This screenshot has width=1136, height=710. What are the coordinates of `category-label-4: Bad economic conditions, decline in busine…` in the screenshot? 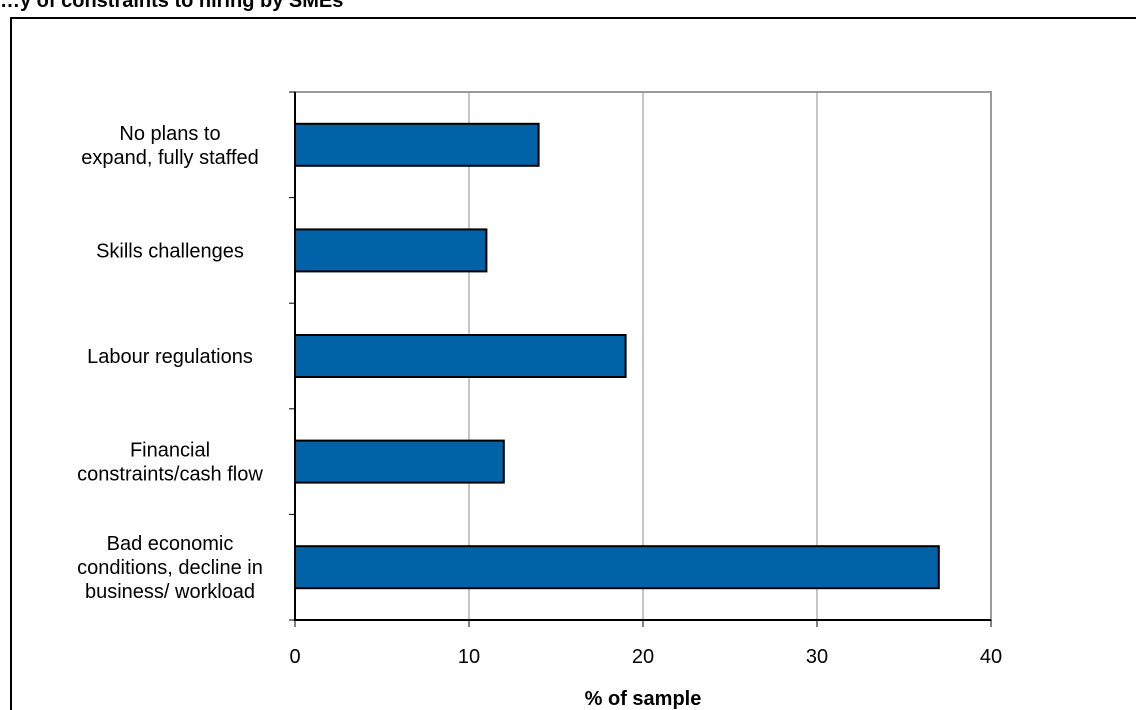 It's located at (170, 568).